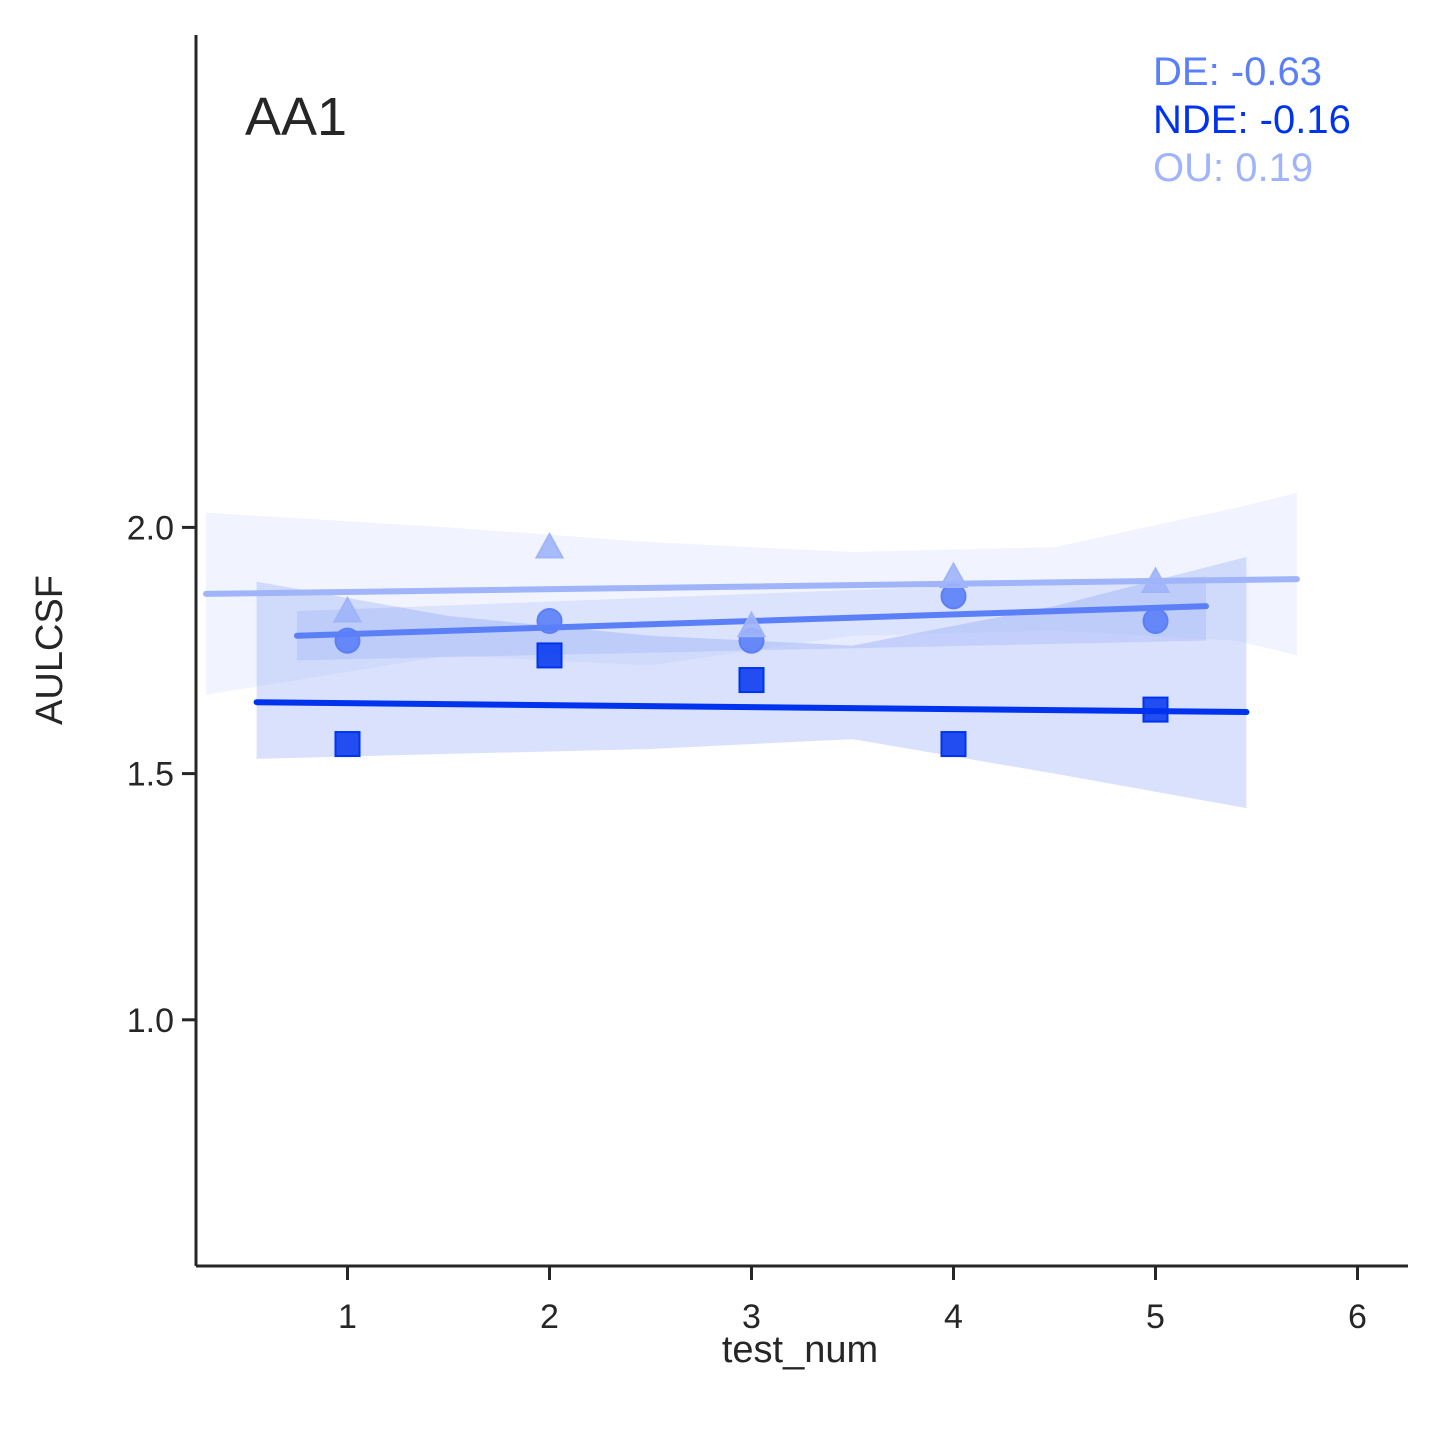  What do you see at coordinates (296, 117) in the screenshot?
I see `panel-title: AA1` at bounding box center [296, 117].